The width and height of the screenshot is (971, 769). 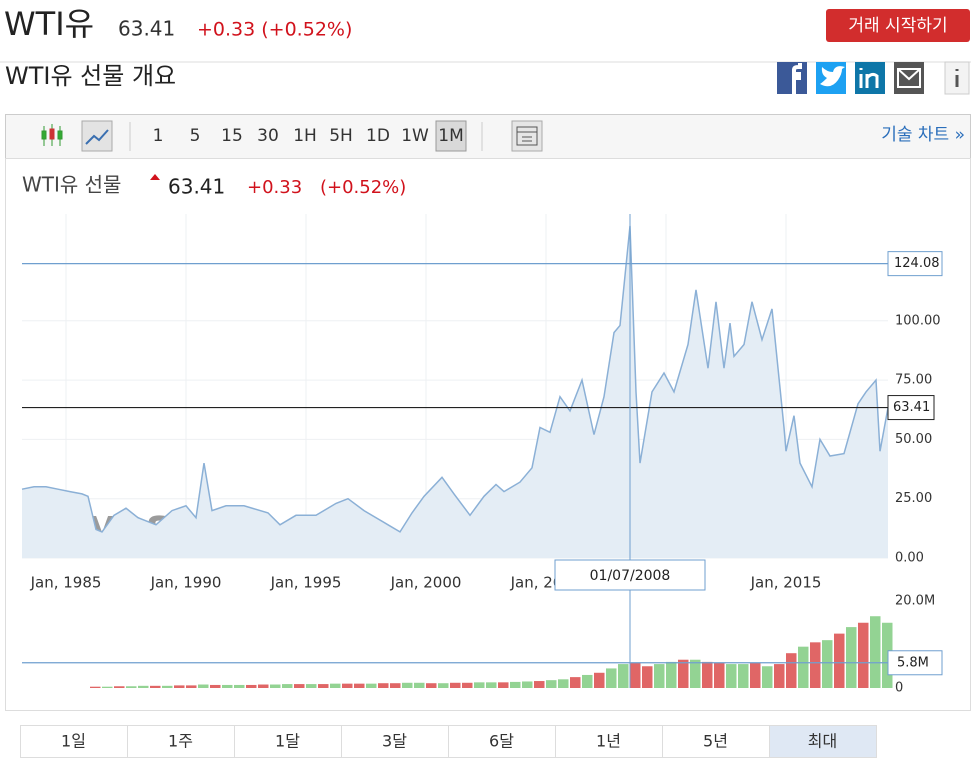 I want to click on y-tick-label: 0.00, so click(x=909, y=558).